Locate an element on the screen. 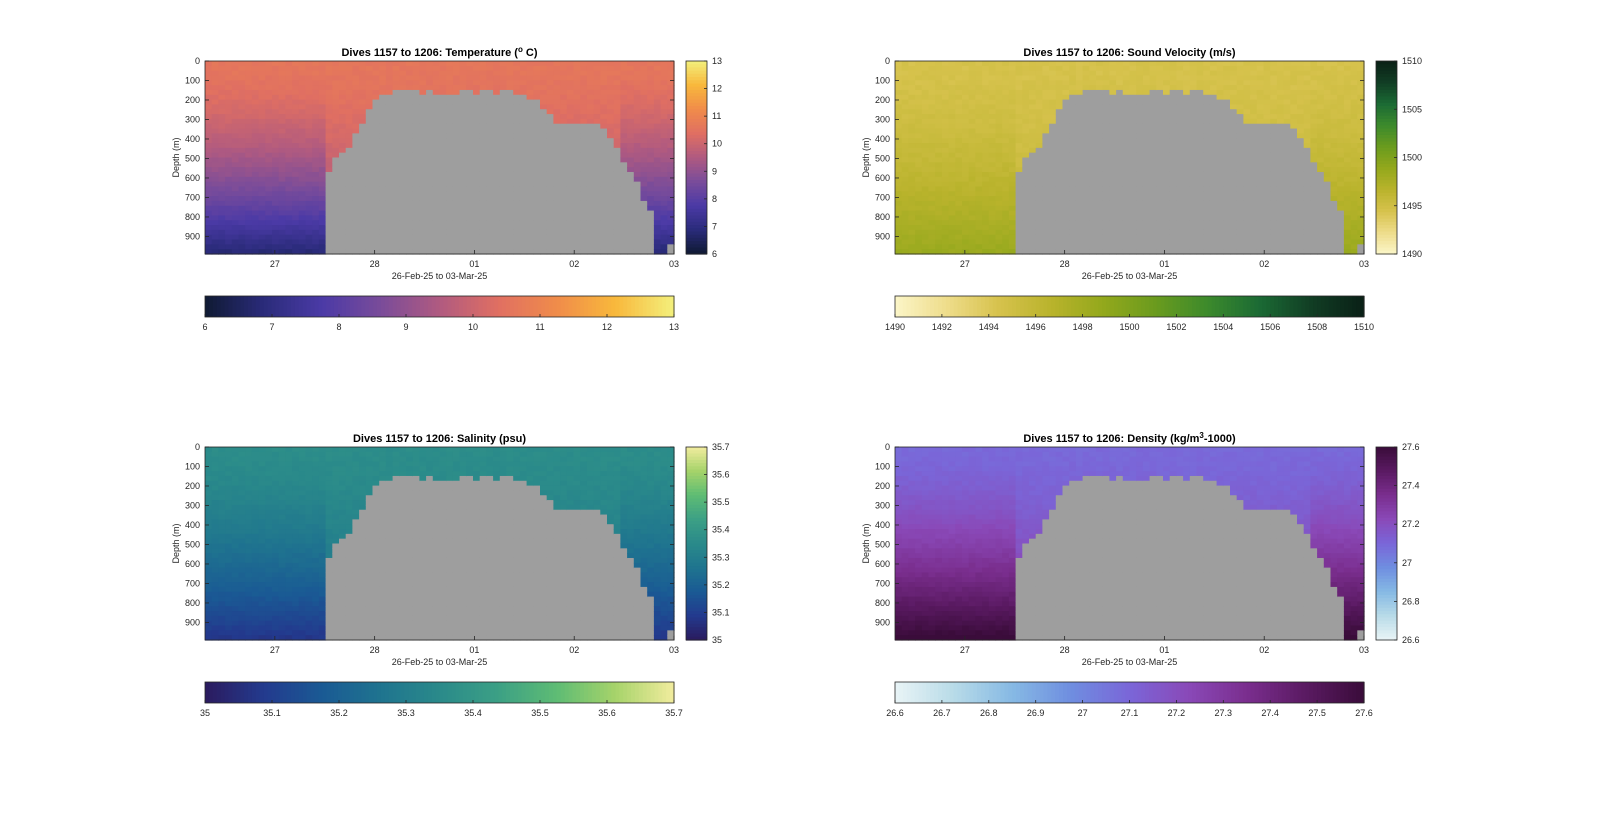 The image size is (1600, 830). y-tick-label: 0 is located at coordinates (197, 61).